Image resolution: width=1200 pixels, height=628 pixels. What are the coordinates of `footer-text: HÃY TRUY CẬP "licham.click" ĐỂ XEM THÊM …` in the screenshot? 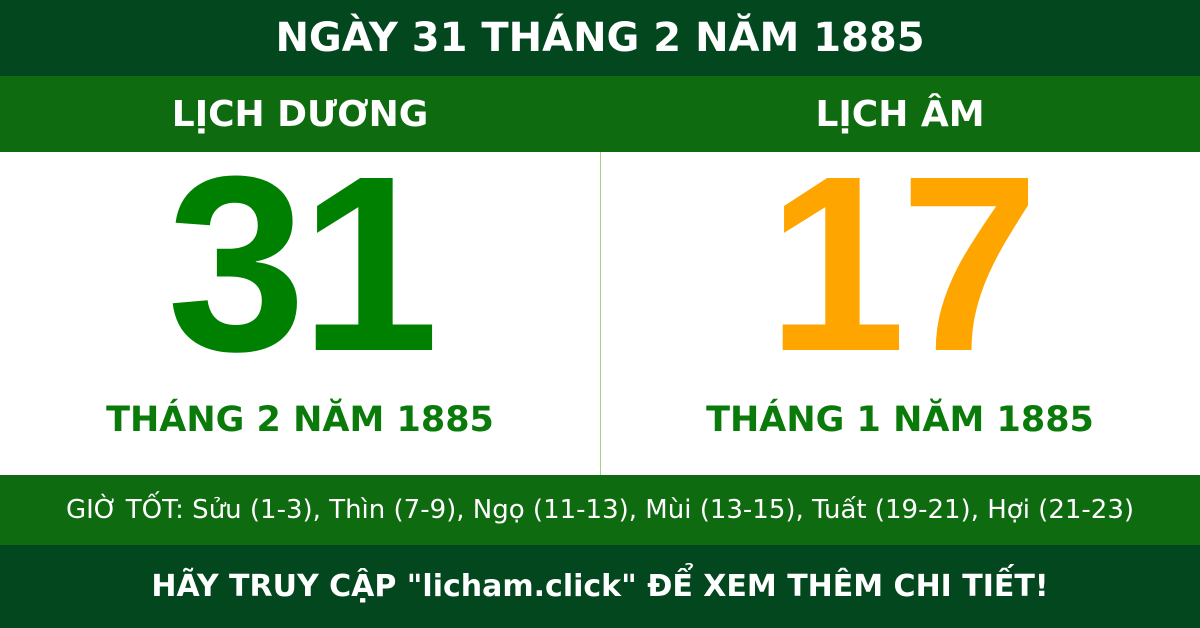 It's located at (600, 586).